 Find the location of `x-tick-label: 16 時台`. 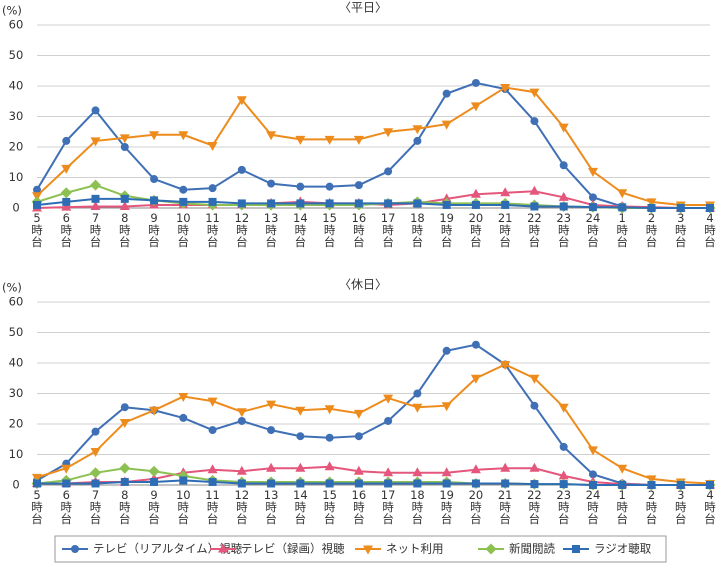

x-tick-label: 16 時台 is located at coordinates (359, 507).